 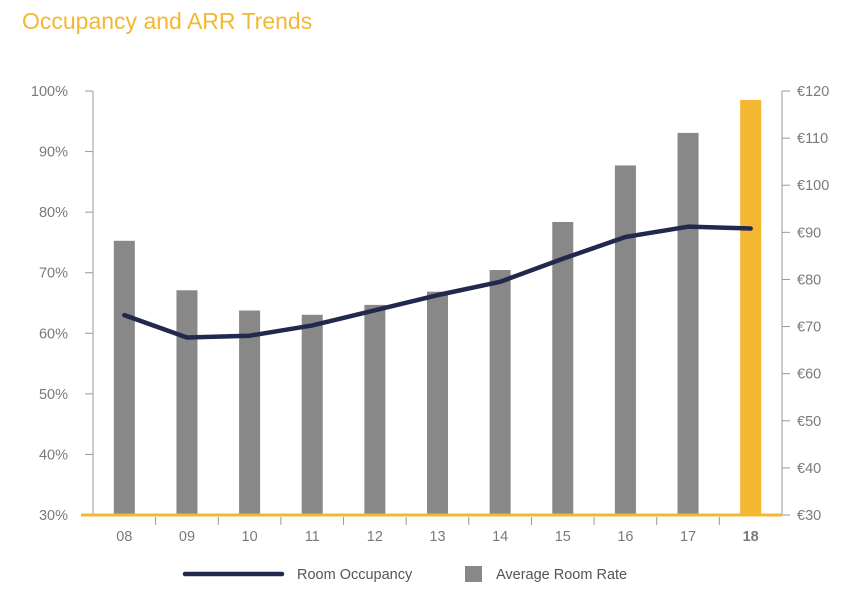 I want to click on left-axis: 30% 40% 50% 60% 70% 80% 90% 100%, so click(x=62, y=304).